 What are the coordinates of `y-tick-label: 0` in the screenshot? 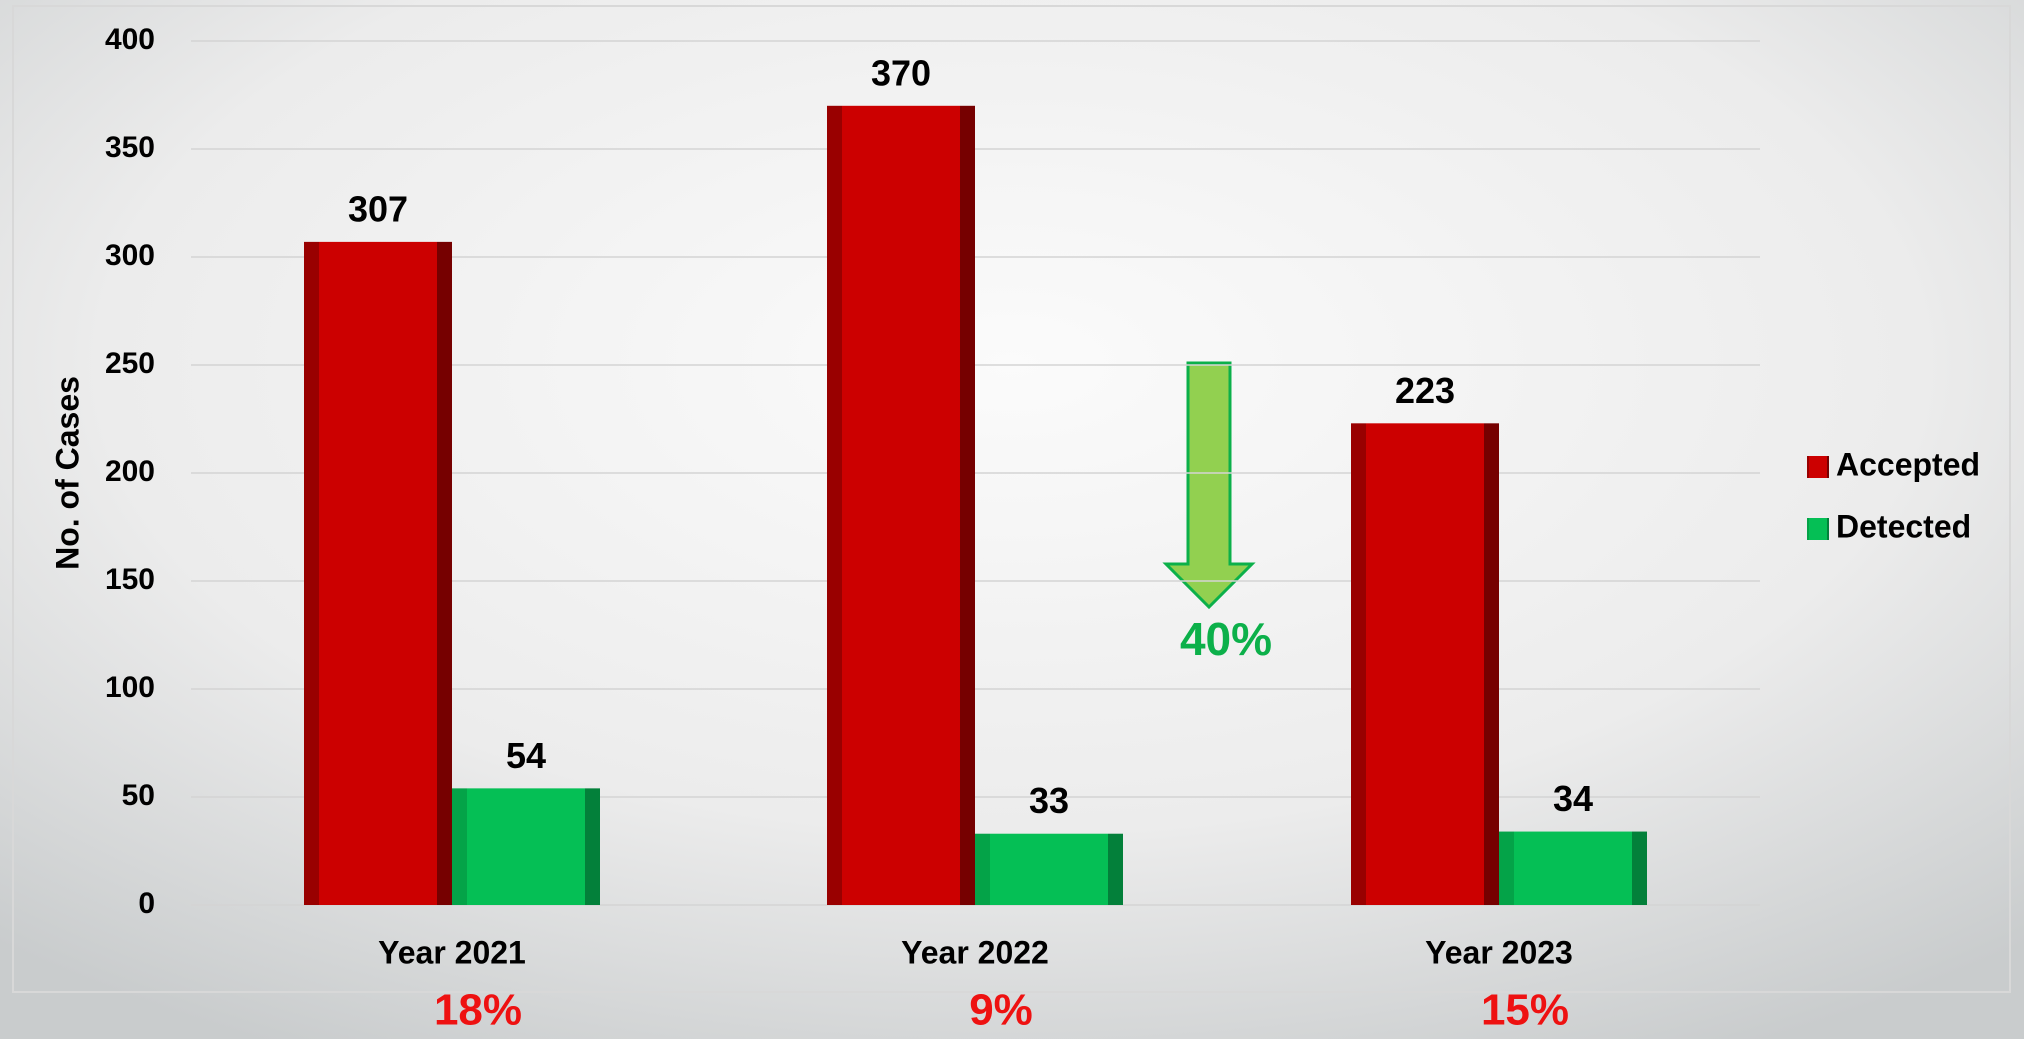 It's located at (146, 903).